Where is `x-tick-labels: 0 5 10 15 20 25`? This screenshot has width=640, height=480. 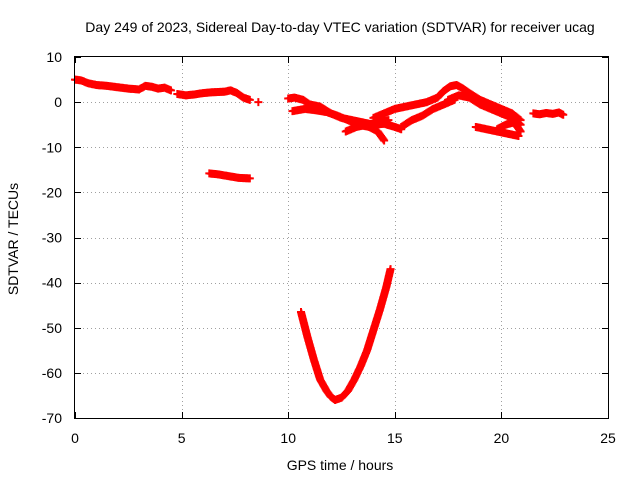 x-tick-labels: 0 5 10 15 20 25 is located at coordinates (343, 438).